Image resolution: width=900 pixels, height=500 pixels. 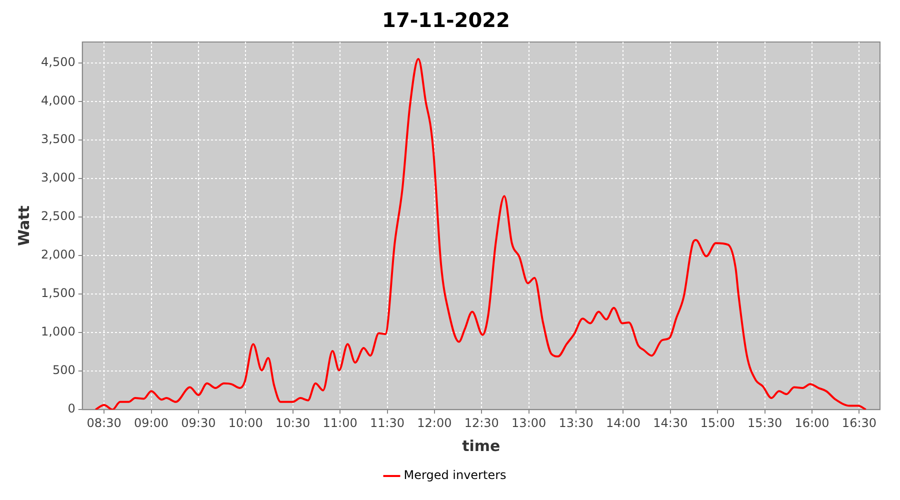 What do you see at coordinates (293, 423) in the screenshot?
I see `x-tick-label: 10:30` at bounding box center [293, 423].